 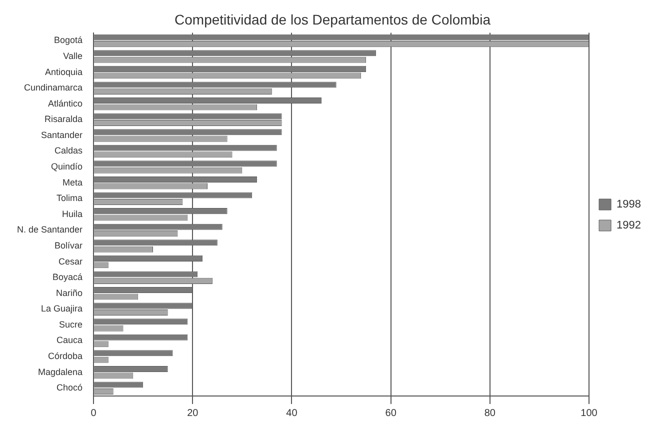 What do you see at coordinates (60, 371) in the screenshot?
I see `y-tick-label: Magdalena` at bounding box center [60, 371].